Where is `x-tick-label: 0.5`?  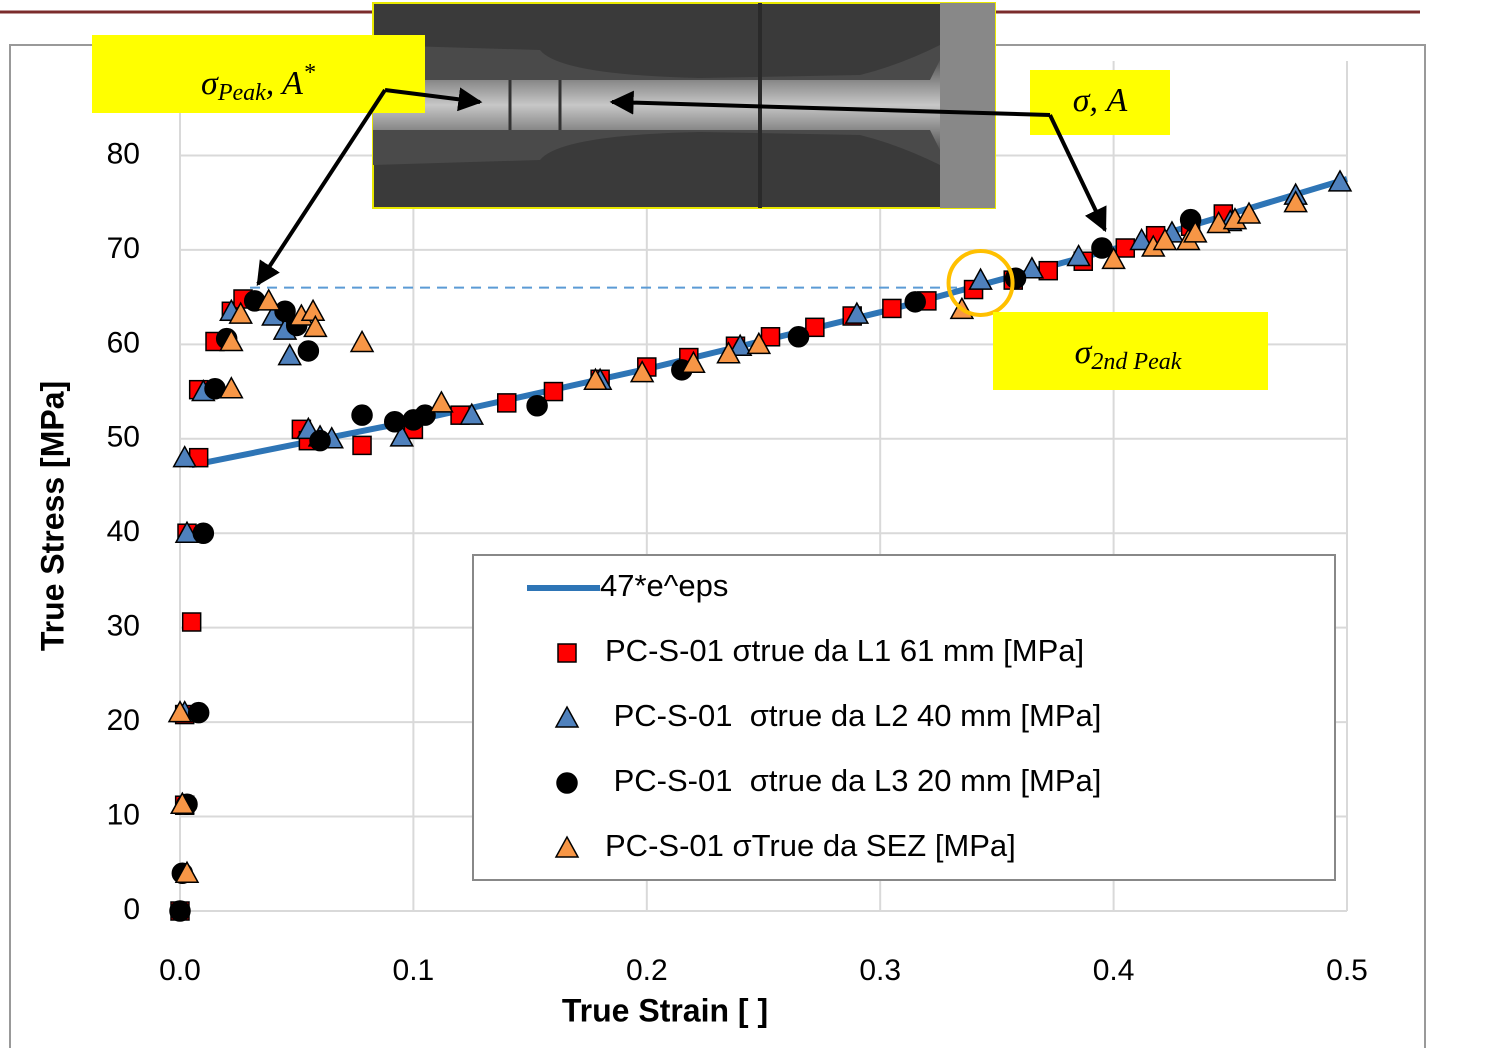
x-tick-label: 0.5 is located at coordinates (1347, 970).